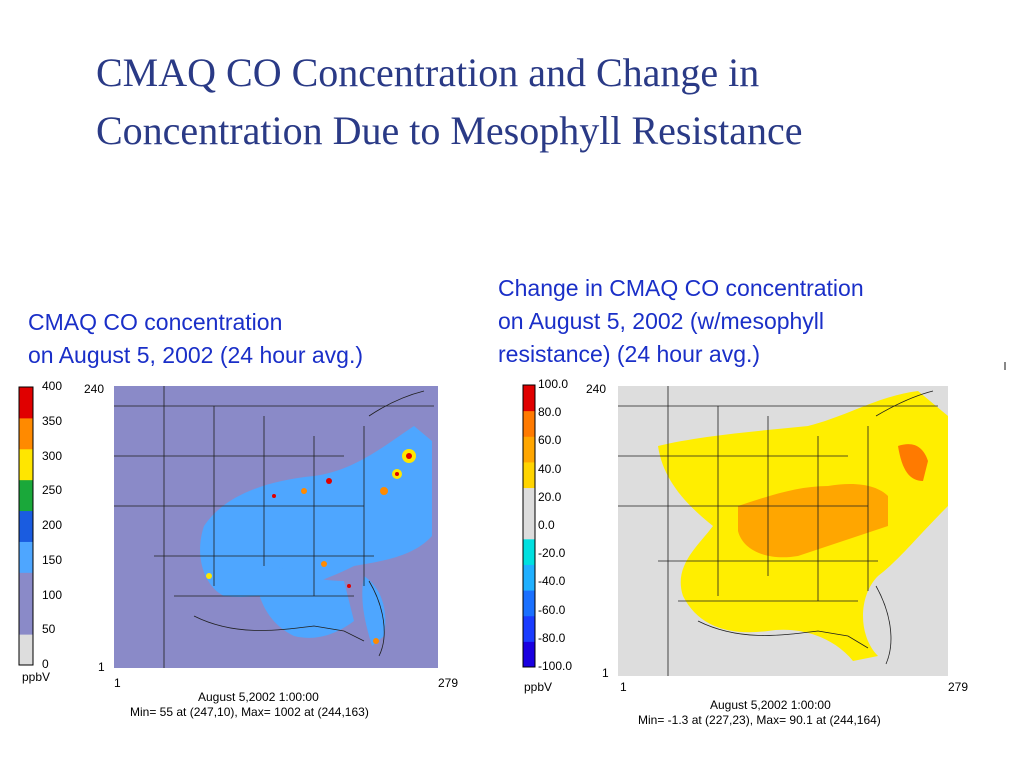 The height and width of the screenshot is (768, 1024). What do you see at coordinates (681, 288) in the screenshot?
I see `right-caption-line-1: Change in CMAQ CO concentration` at bounding box center [681, 288].